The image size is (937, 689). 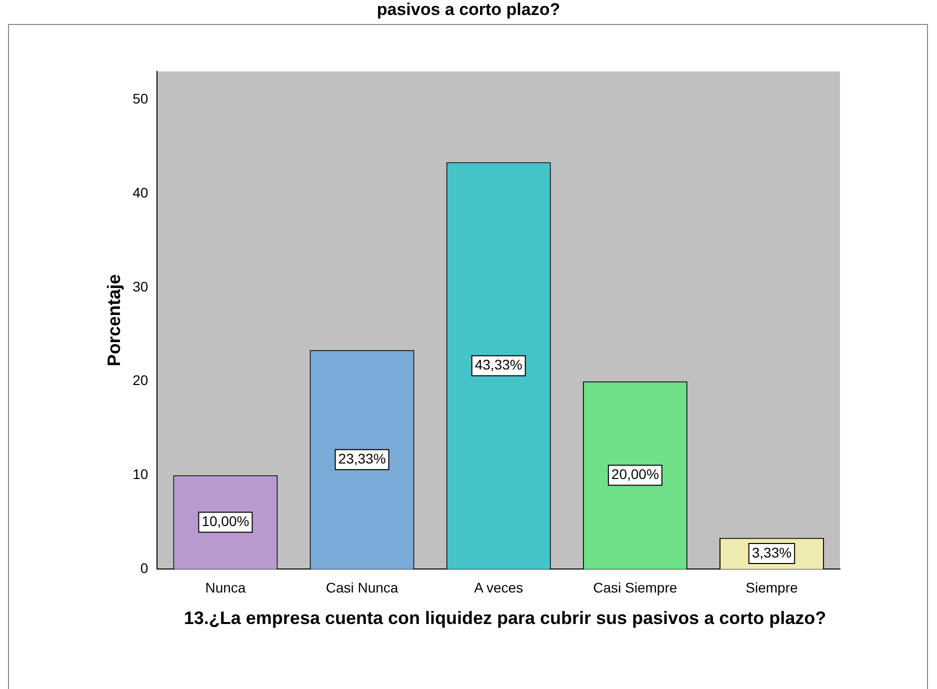 What do you see at coordinates (140, 98) in the screenshot?
I see `y-tick-label: 50` at bounding box center [140, 98].